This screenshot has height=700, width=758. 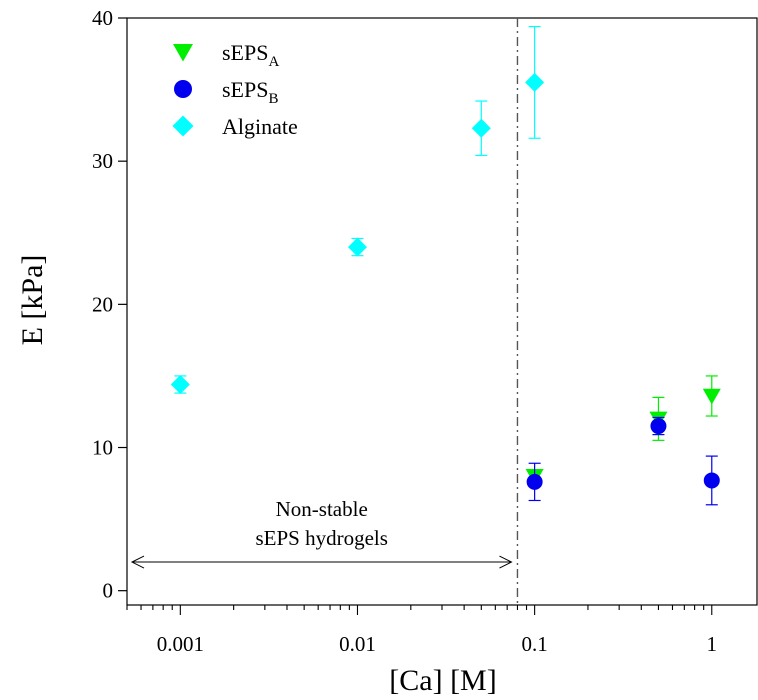 What do you see at coordinates (623, 461) in the screenshot?
I see `series-sepsb` at bounding box center [623, 461].